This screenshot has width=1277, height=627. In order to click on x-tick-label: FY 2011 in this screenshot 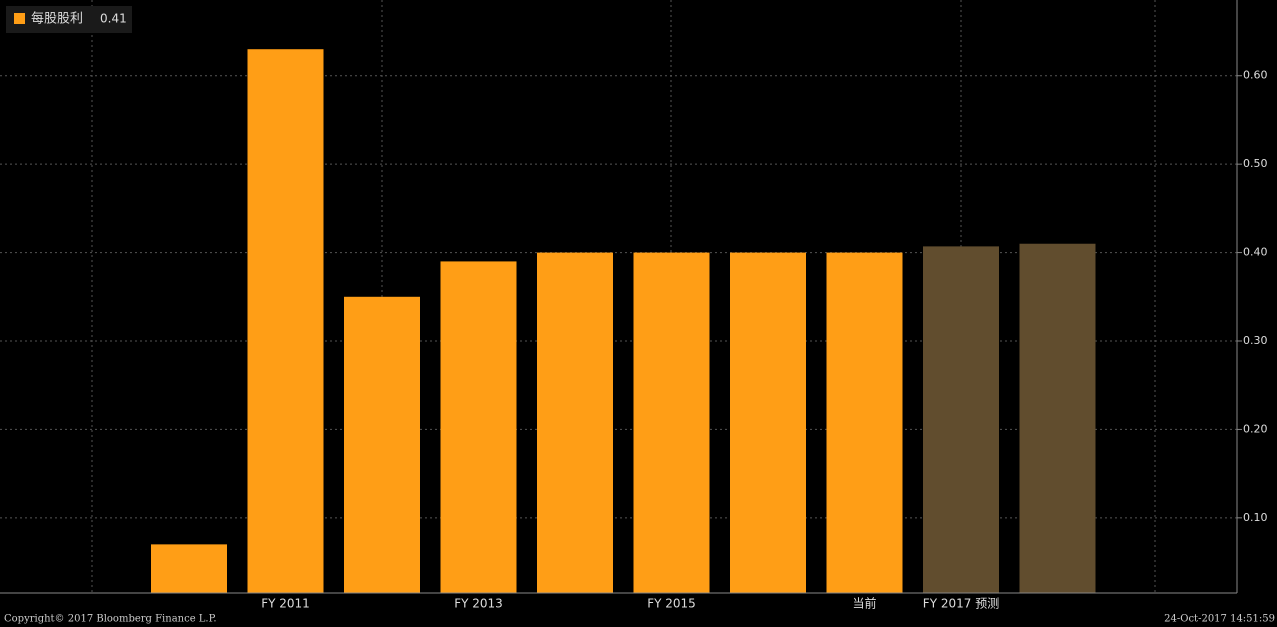, I will do `click(285, 604)`.